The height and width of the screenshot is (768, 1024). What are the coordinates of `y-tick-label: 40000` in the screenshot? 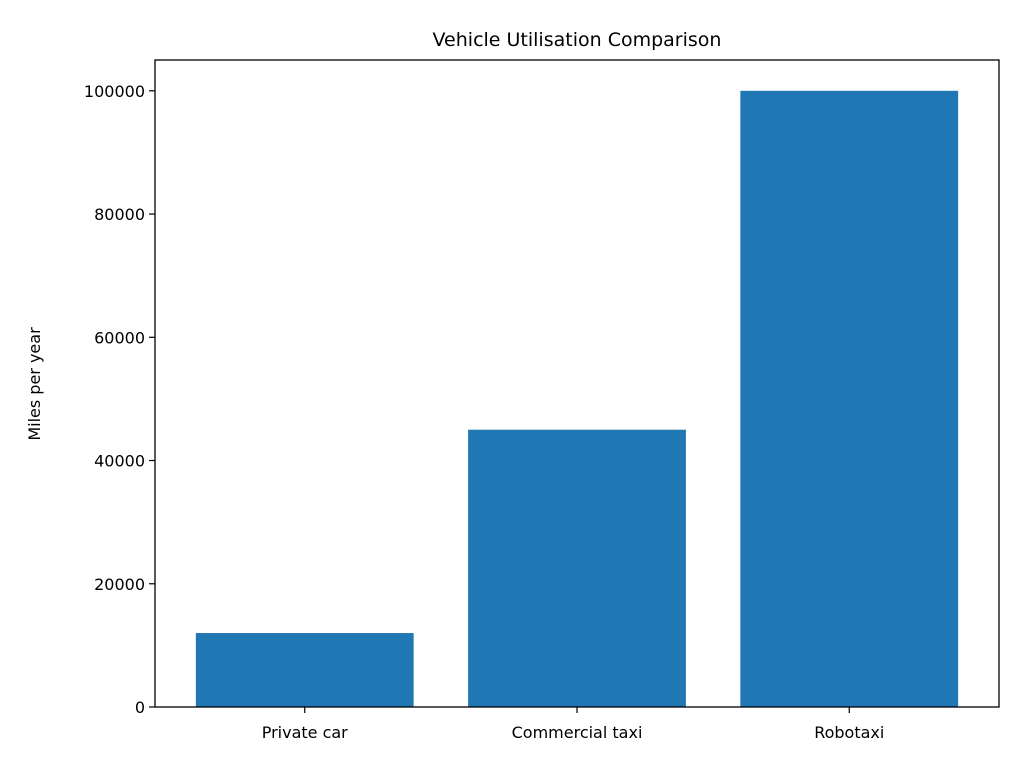 It's located at (119, 461).